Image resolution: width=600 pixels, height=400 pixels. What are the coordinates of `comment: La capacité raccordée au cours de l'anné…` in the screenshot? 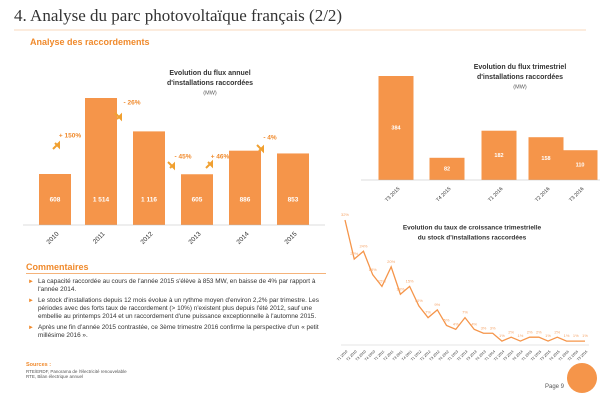 It's located at (177, 286).